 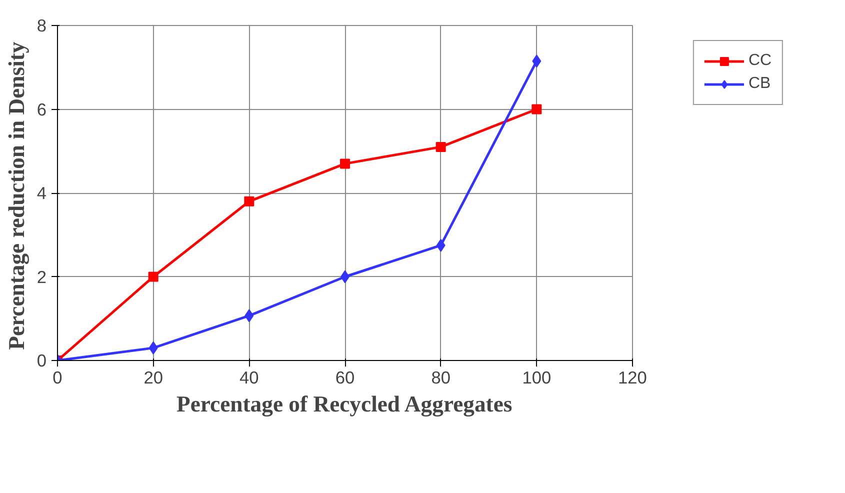 What do you see at coordinates (41, 109) in the screenshot?
I see `y-tick-label: 6` at bounding box center [41, 109].